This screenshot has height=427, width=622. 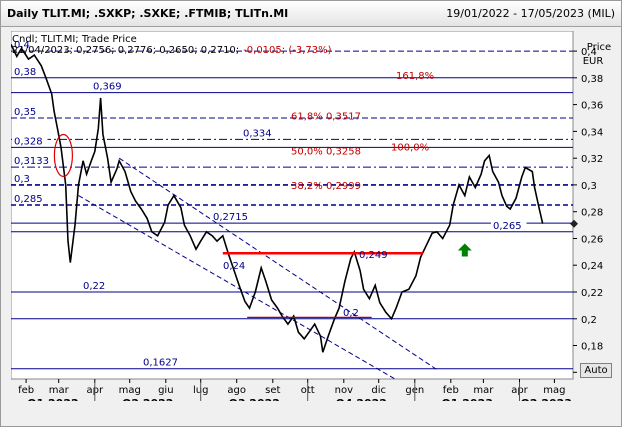 What do you see at coordinates (592, 132) in the screenshot?
I see `y-tick-label: 0,34` at bounding box center [592, 132].